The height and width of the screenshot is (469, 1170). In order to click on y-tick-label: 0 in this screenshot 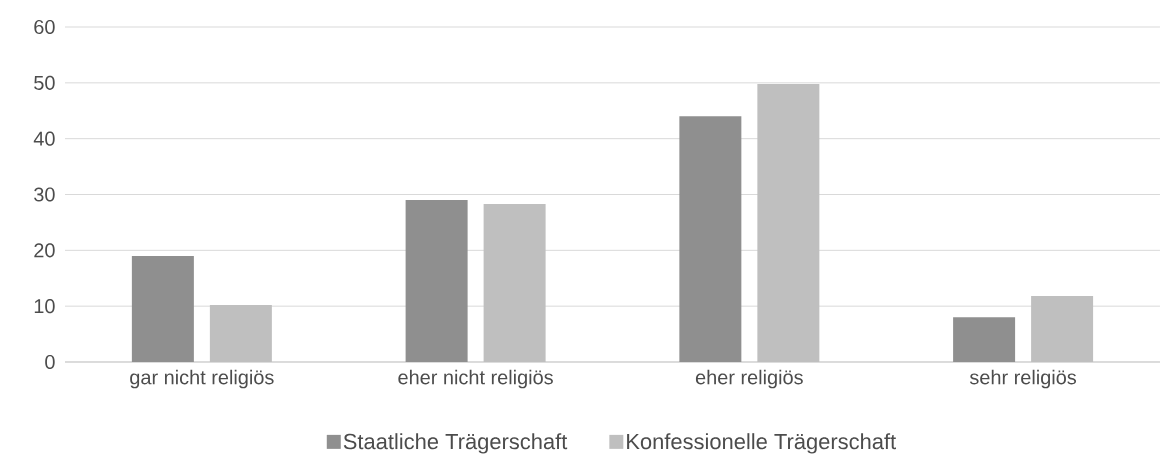, I will do `click(50, 362)`.